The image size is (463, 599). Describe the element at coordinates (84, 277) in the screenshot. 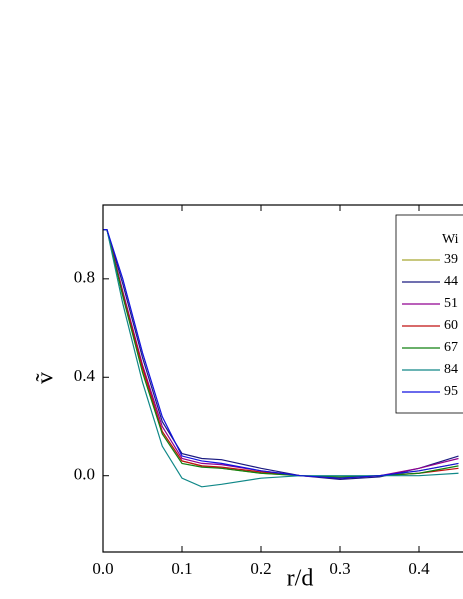

I see `y-tick-label: 0.8` at that location.